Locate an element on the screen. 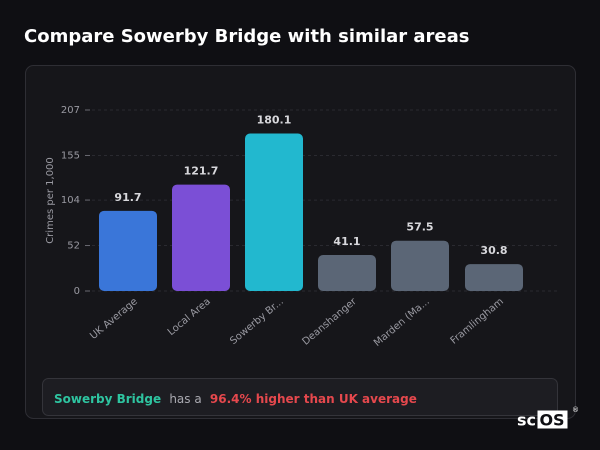 This screenshot has width=600, height=450. logo: sc OS ® is located at coordinates (548, 418).